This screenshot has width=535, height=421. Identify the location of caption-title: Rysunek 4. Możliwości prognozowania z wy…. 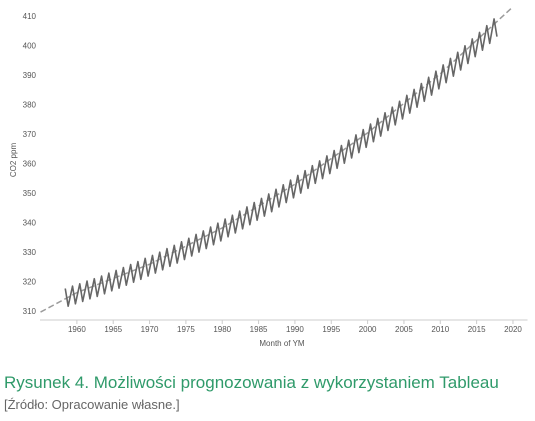
(251, 382).